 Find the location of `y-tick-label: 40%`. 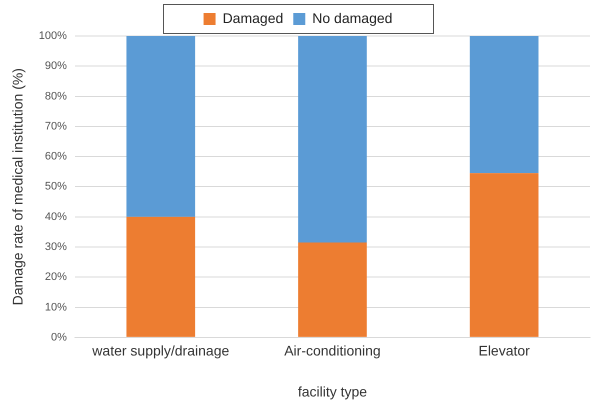

y-tick-label: 40% is located at coordinates (56, 216).